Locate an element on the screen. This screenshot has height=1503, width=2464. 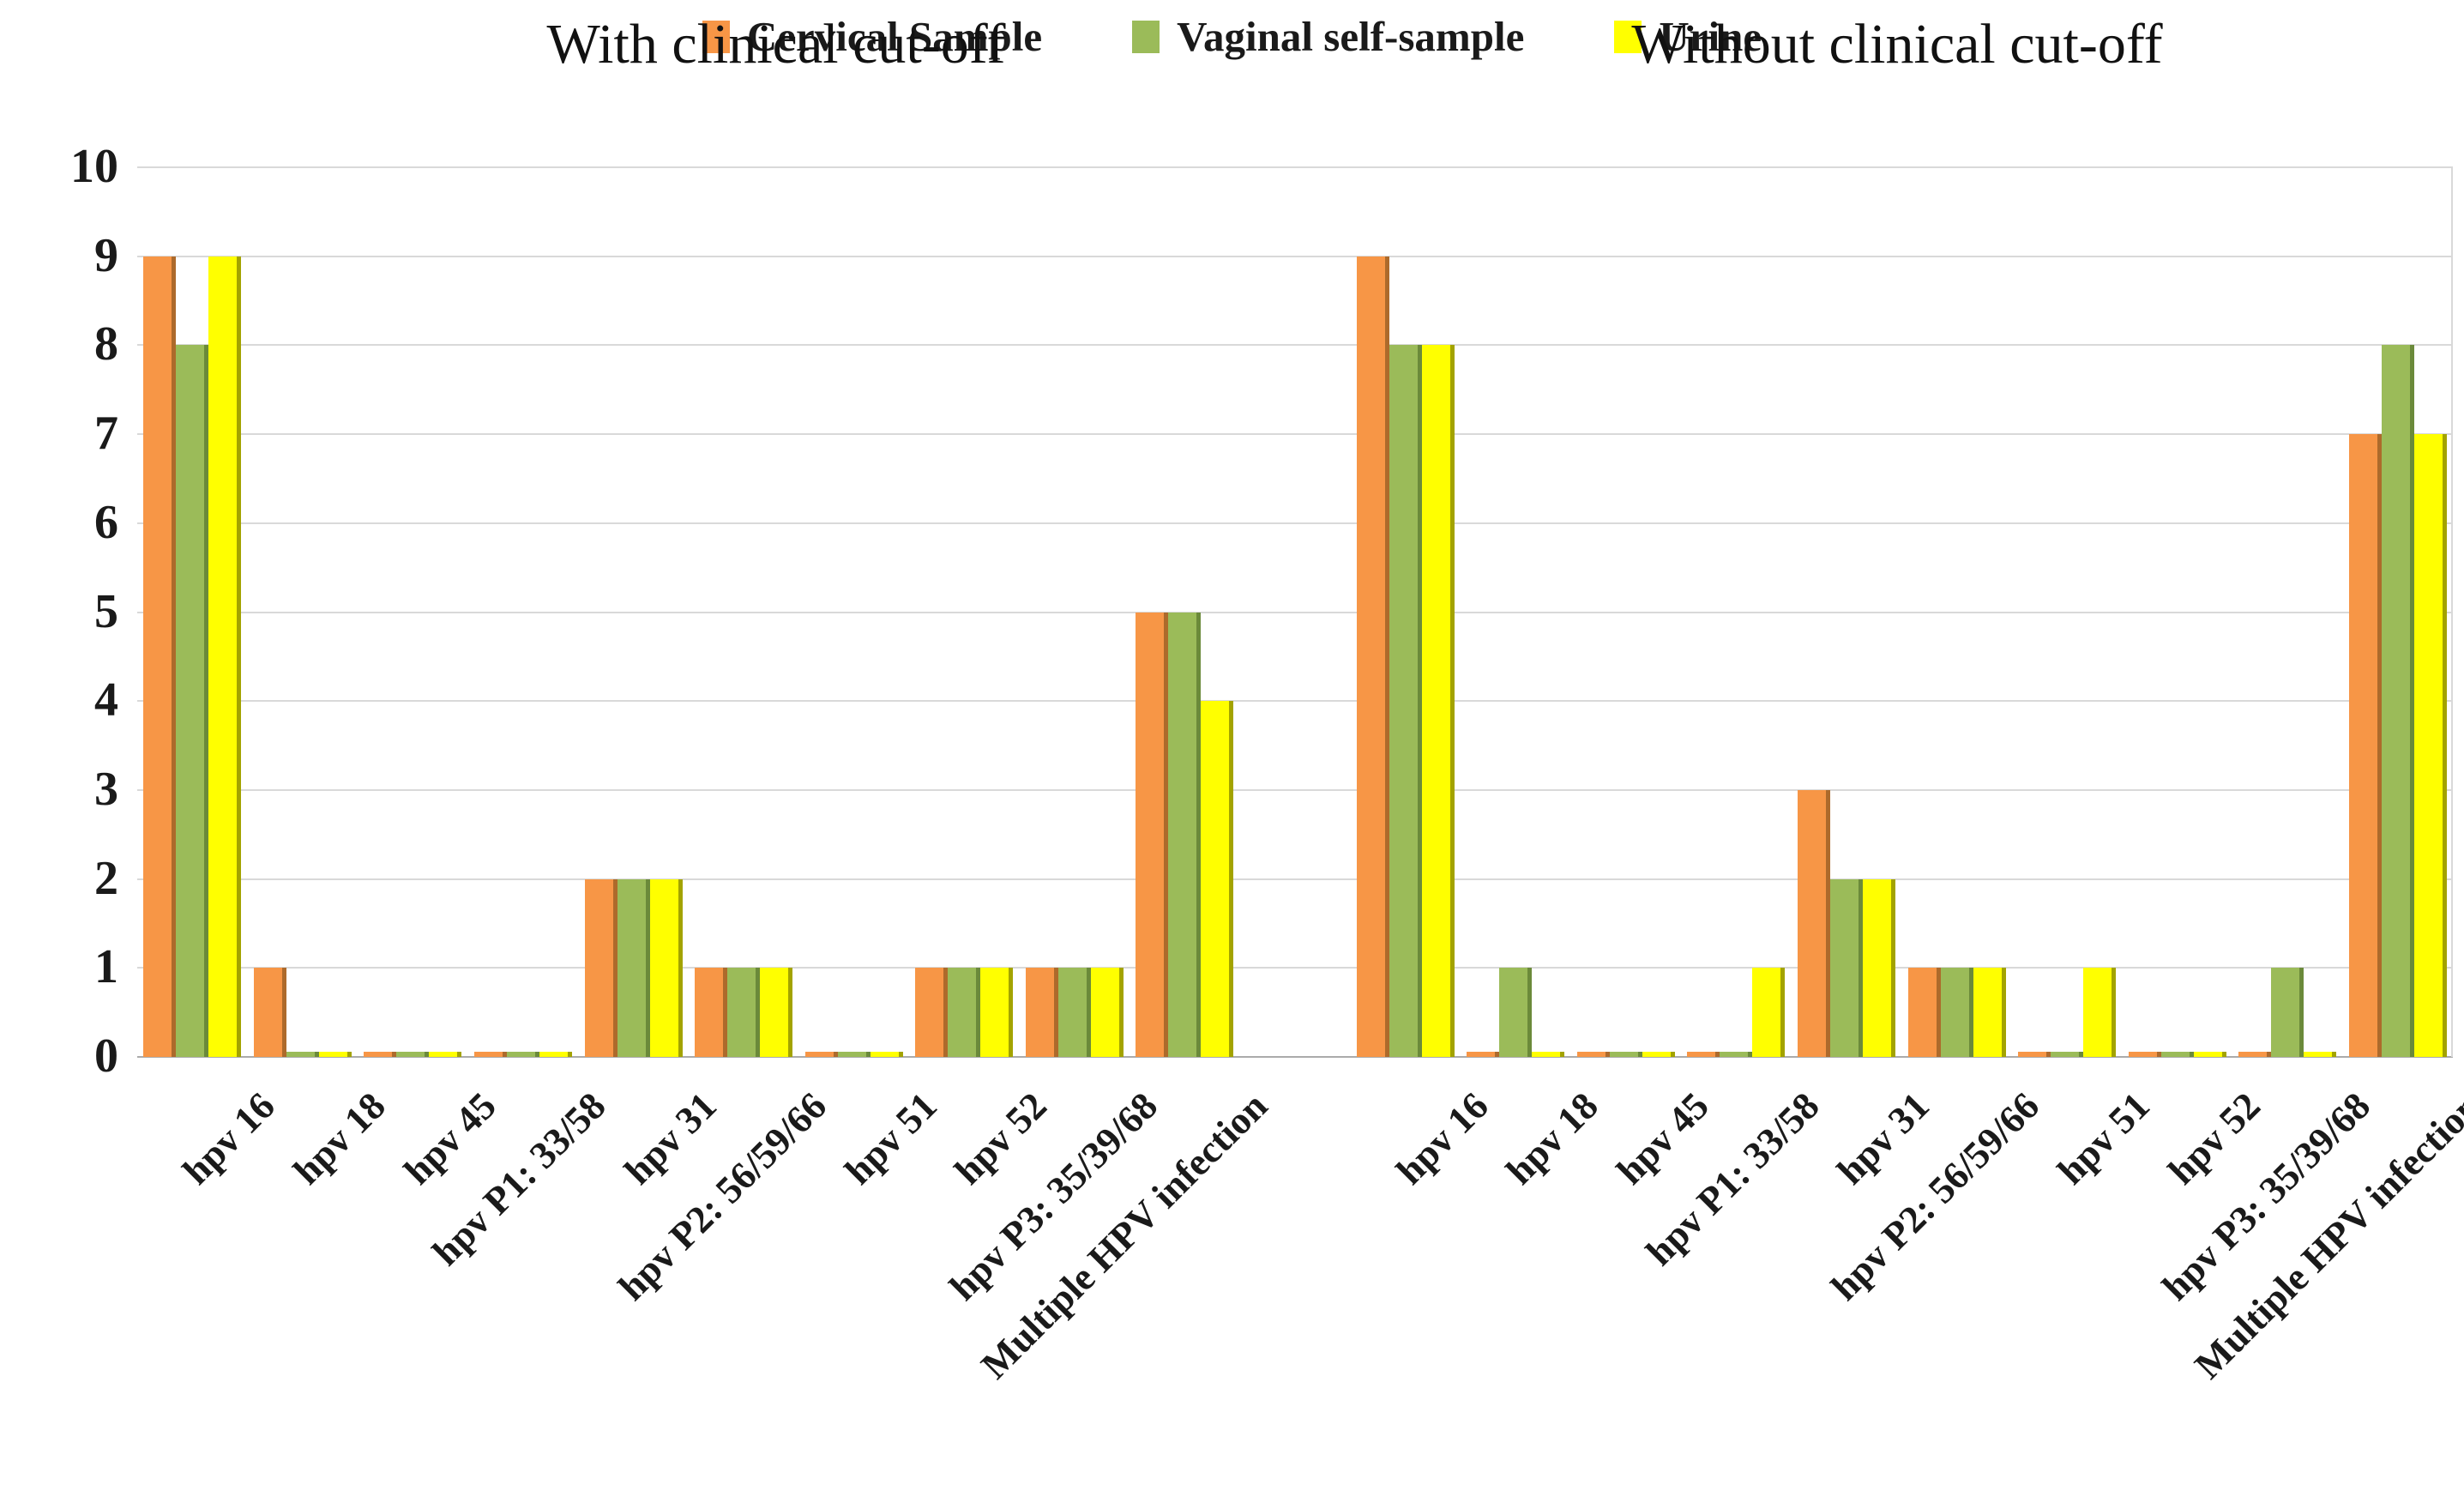
y-tick-label: 3 is located at coordinates (106, 789).